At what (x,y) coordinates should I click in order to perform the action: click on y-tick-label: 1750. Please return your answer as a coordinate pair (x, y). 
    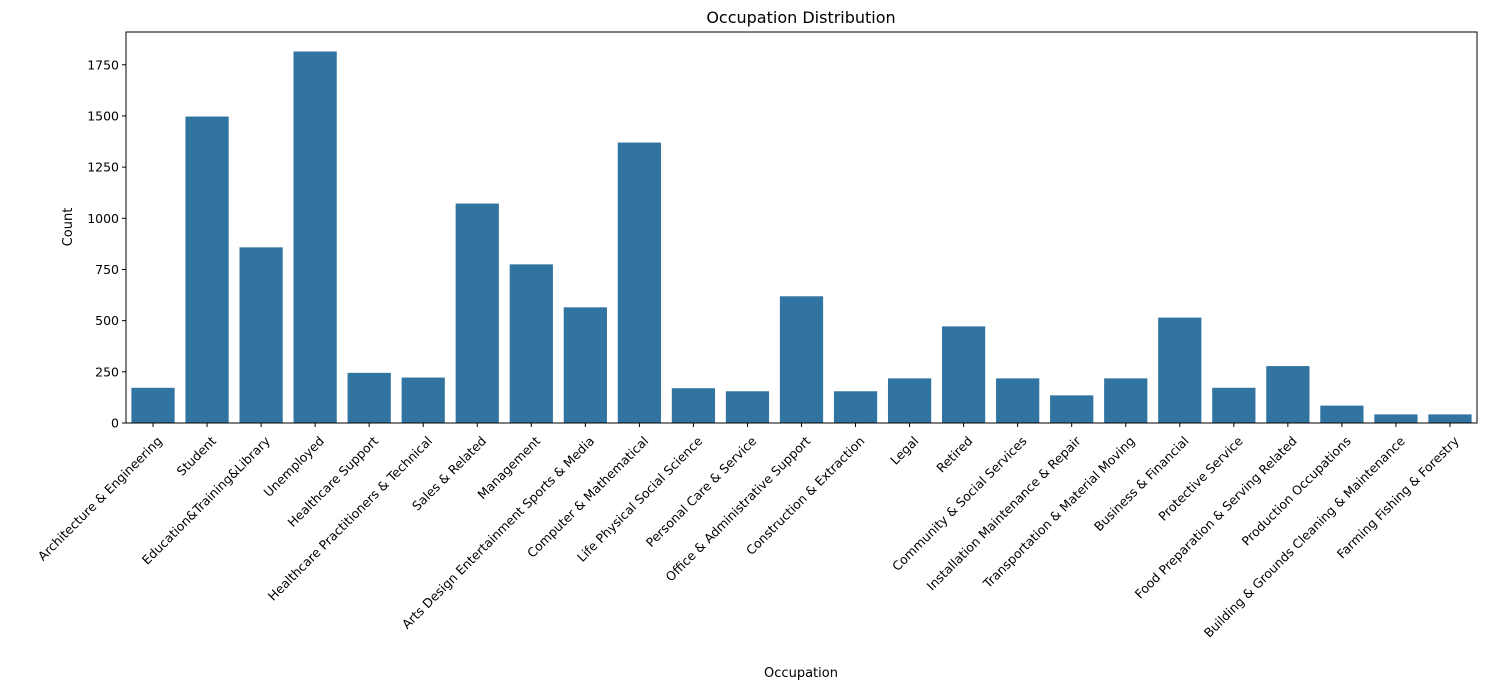
    Looking at the image, I should click on (103, 64).